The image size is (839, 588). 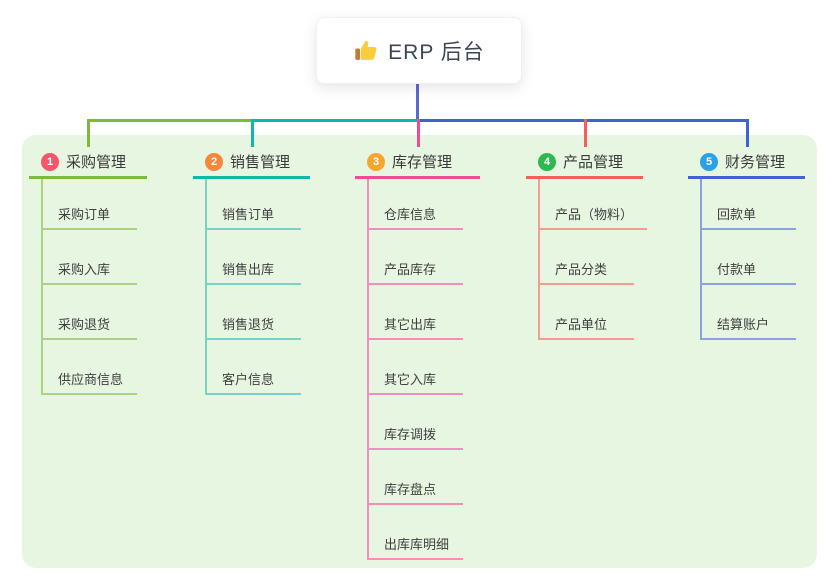 I want to click on bus-segment-sales, so click(x=335, y=120).